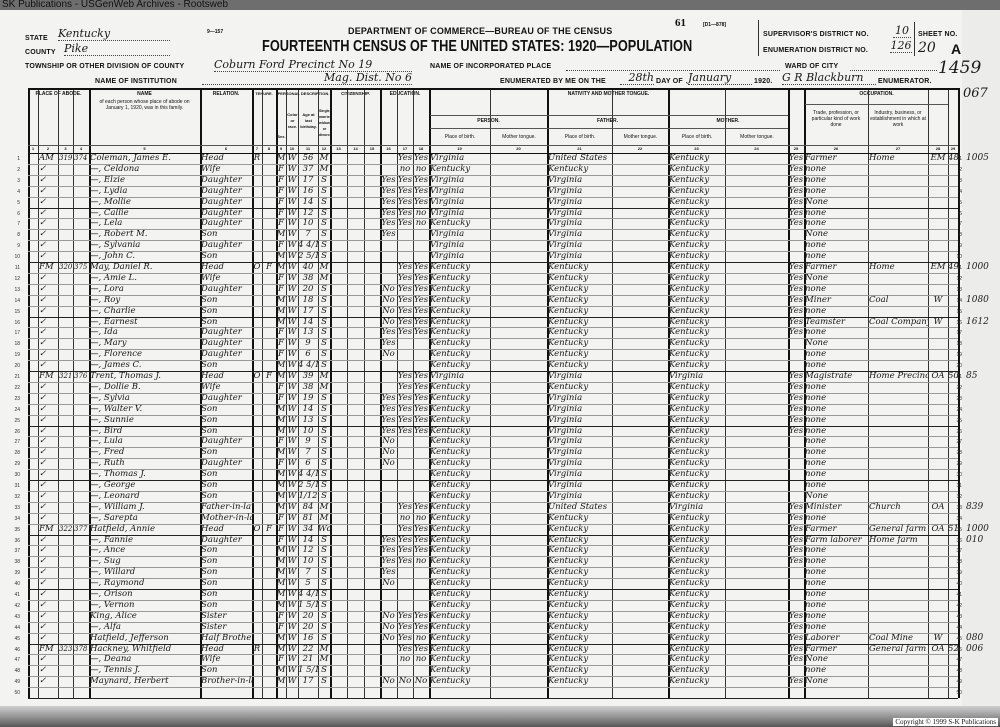 The image size is (1000, 727). What do you see at coordinates (673, 66) in the screenshot?
I see `incorporated-place-field` at bounding box center [673, 66].